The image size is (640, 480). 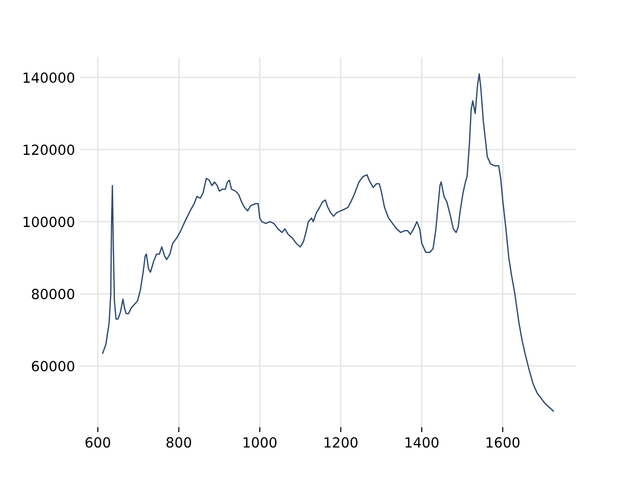 What do you see at coordinates (53, 294) in the screenshot?
I see `y-tick-label: 80000` at bounding box center [53, 294].